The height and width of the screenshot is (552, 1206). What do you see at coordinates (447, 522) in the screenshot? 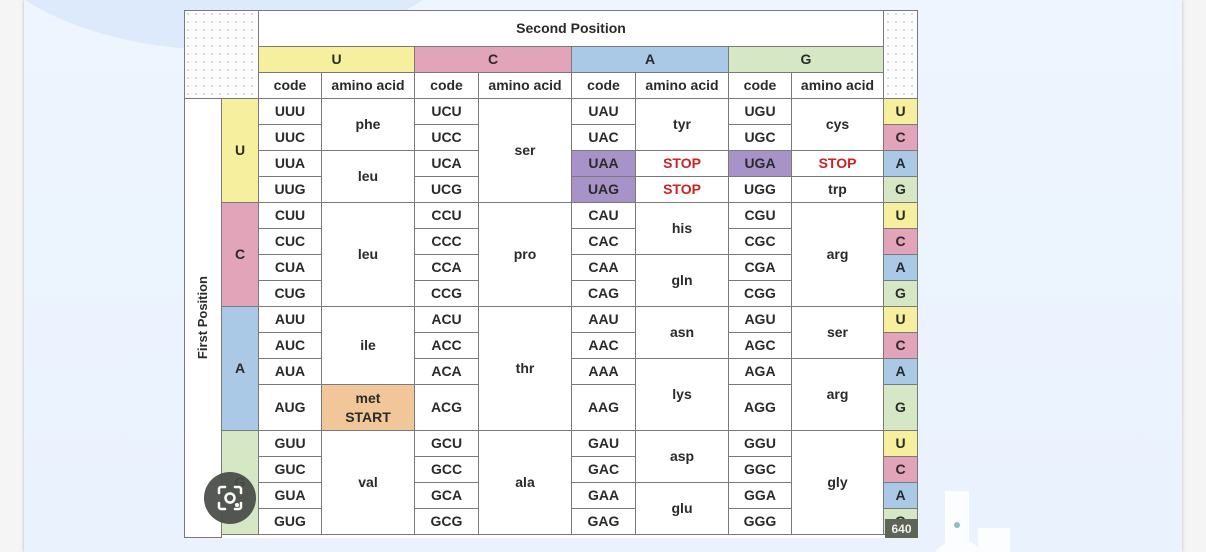
I see `codon-cell: GCG` at bounding box center [447, 522].